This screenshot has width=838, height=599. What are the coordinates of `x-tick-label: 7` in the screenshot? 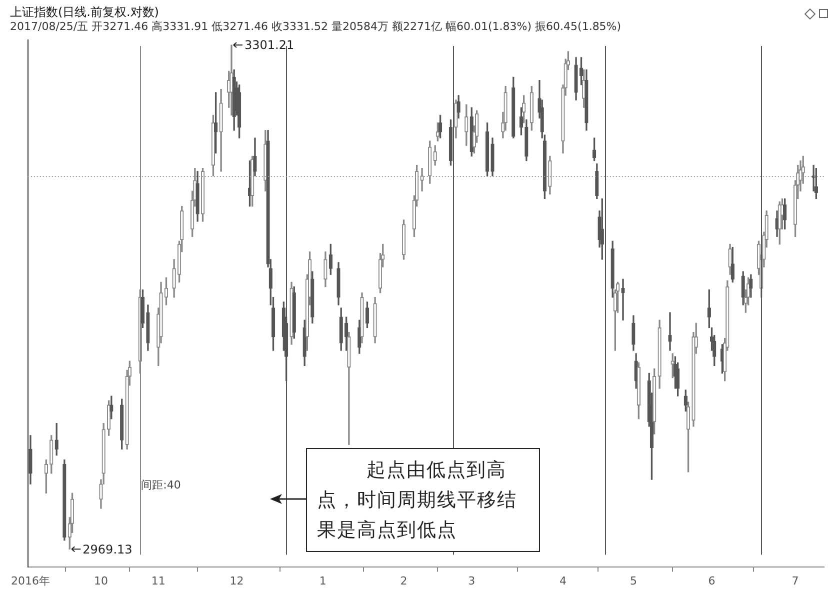 It's located at (795, 581).